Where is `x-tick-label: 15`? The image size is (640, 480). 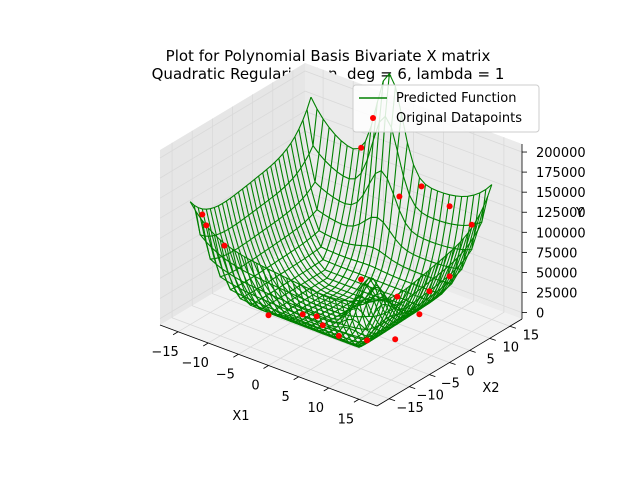
x-tick-label: 15 is located at coordinates (346, 419).